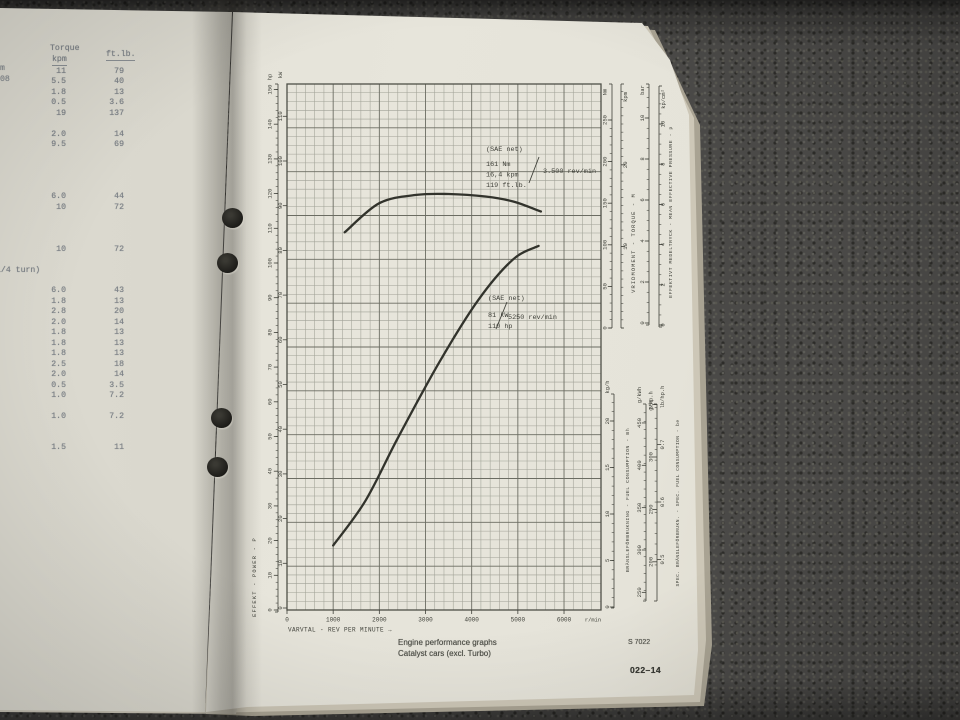 The width and height of the screenshot is (960, 720). What do you see at coordinates (58, 312) in the screenshot?
I see `kpm-value: 2.8` at bounding box center [58, 312].